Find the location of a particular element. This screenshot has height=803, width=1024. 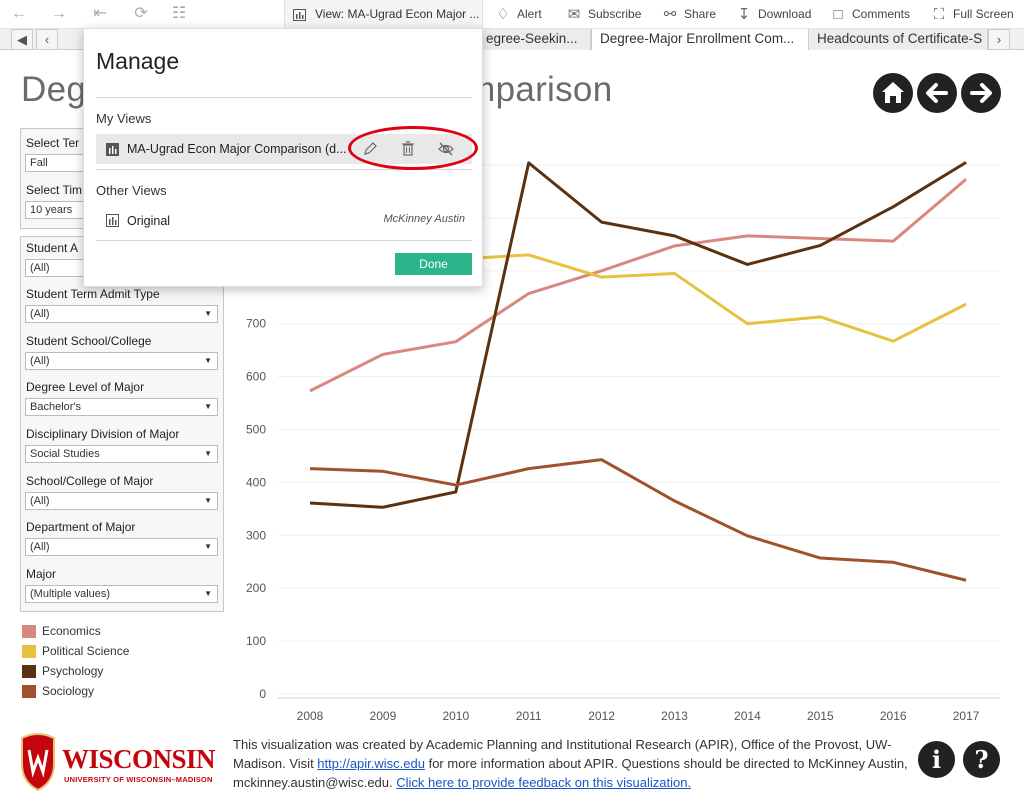

revert-icon: ⇤ is located at coordinates (100, 13).